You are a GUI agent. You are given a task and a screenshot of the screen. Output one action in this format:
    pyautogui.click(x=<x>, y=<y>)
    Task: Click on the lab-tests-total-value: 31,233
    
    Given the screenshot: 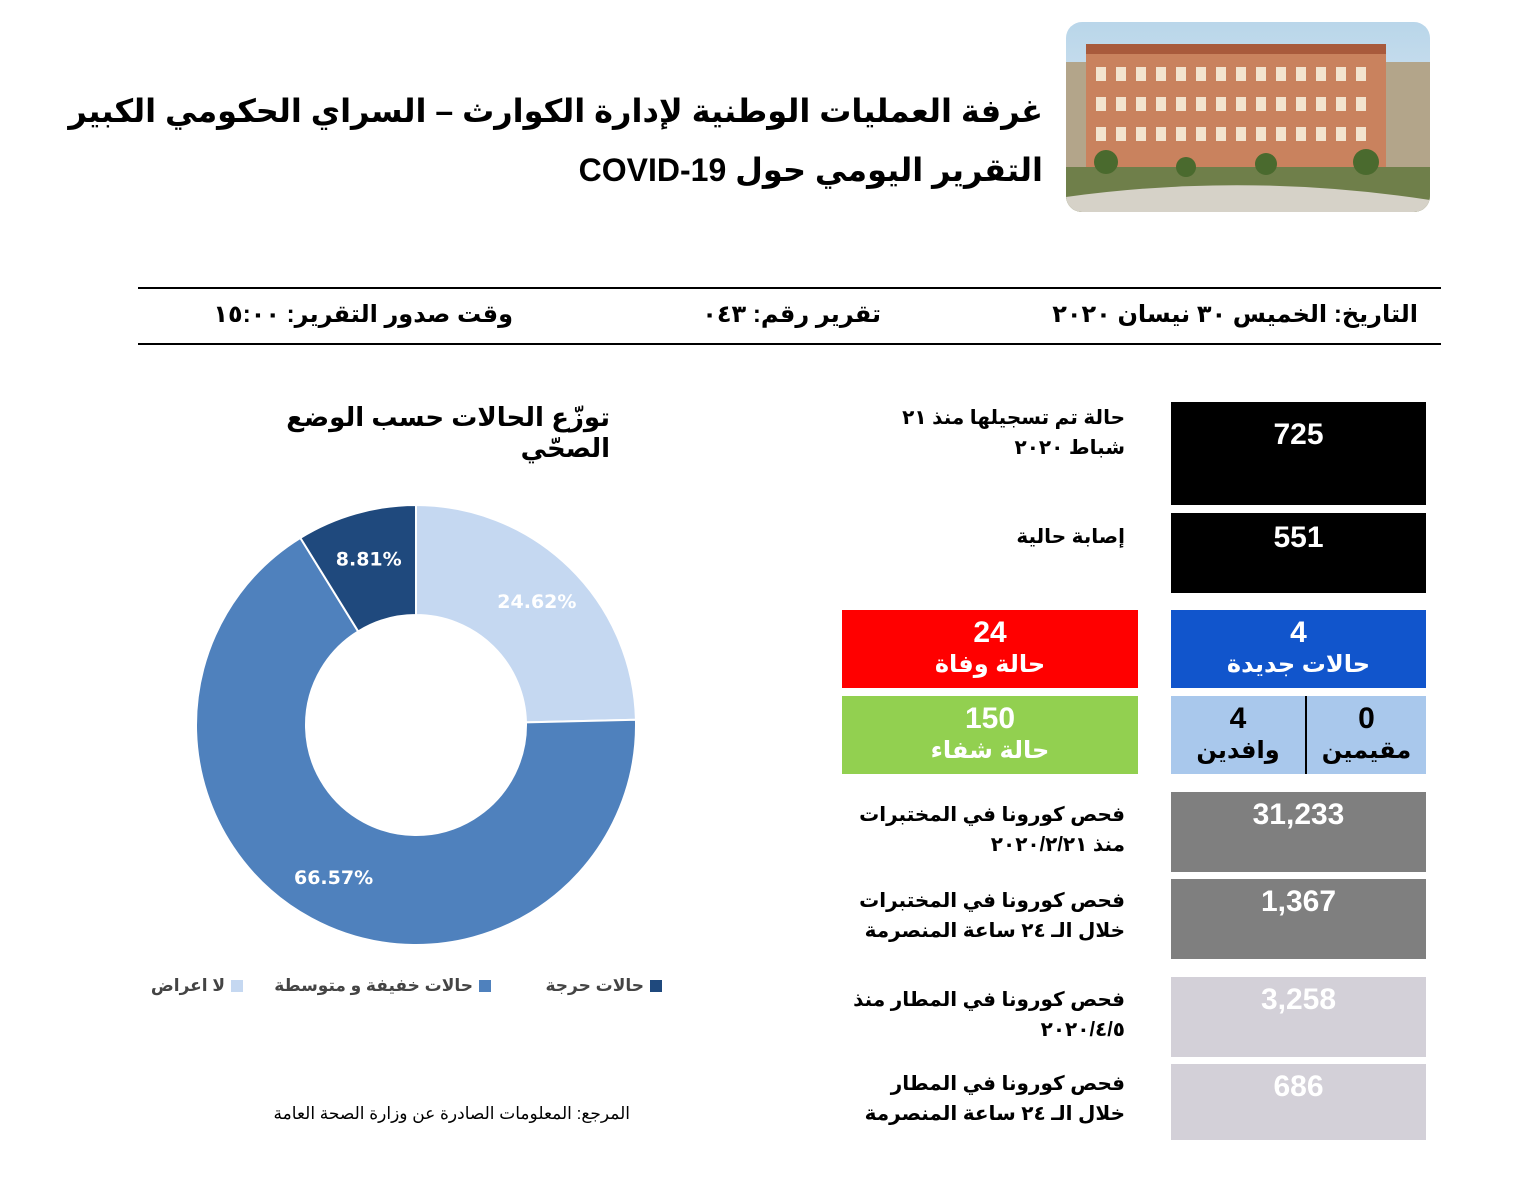 What is the action you would take?
    pyautogui.click(x=1298, y=814)
    